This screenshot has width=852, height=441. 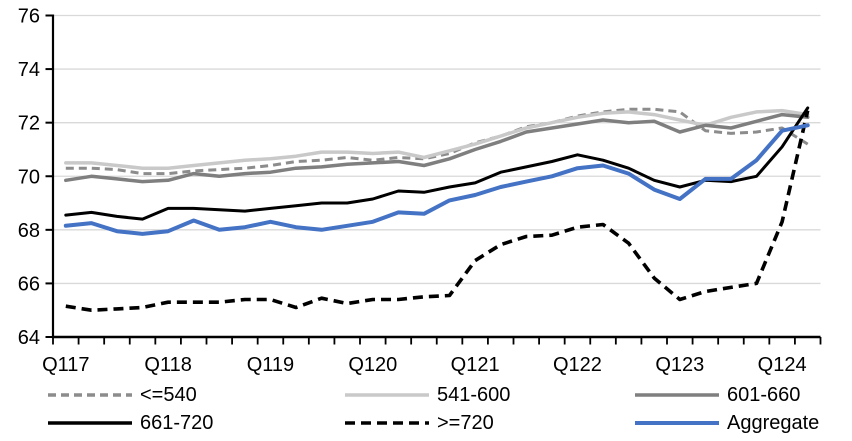 I want to click on x-axis-label-Q117: Q117, so click(x=65, y=365).